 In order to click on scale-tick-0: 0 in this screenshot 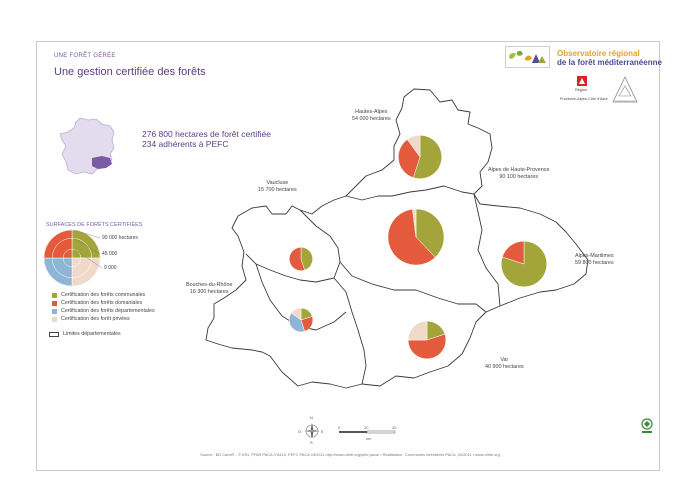, I will do `click(339, 427)`.